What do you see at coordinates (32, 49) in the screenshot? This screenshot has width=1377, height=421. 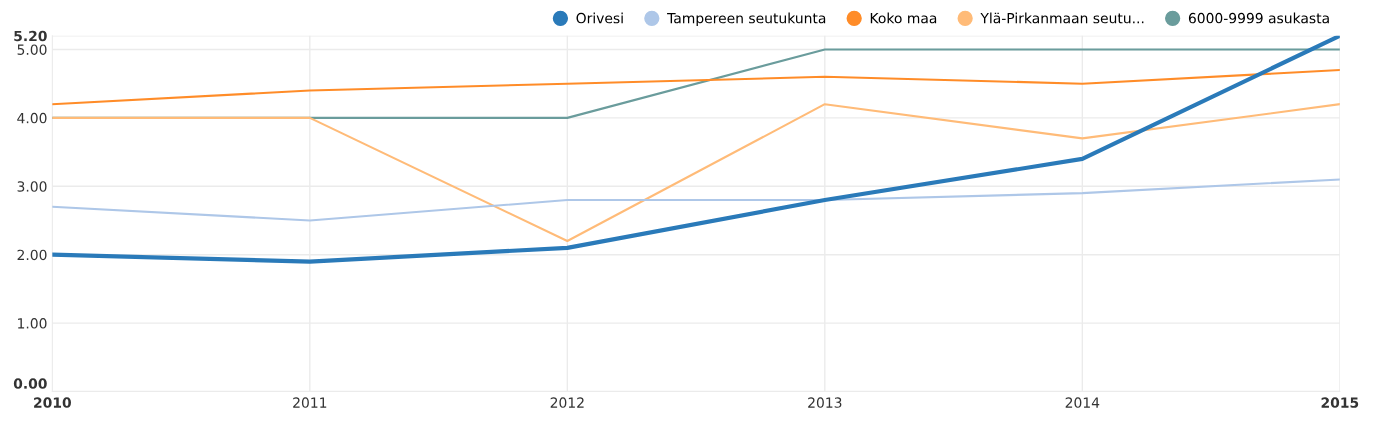 I see `y-tick-label: 5.00` at bounding box center [32, 49].